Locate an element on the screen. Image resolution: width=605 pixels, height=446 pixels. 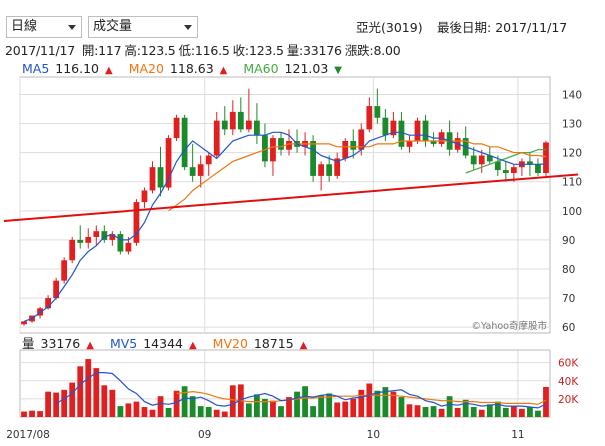
quote-item-value: 123.5 is located at coordinates (266, 50).